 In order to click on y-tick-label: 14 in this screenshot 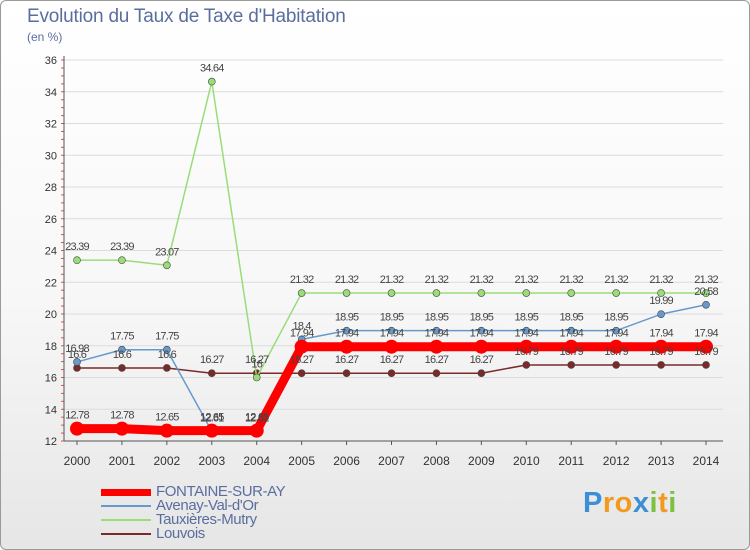, I will do `click(51, 410)`.